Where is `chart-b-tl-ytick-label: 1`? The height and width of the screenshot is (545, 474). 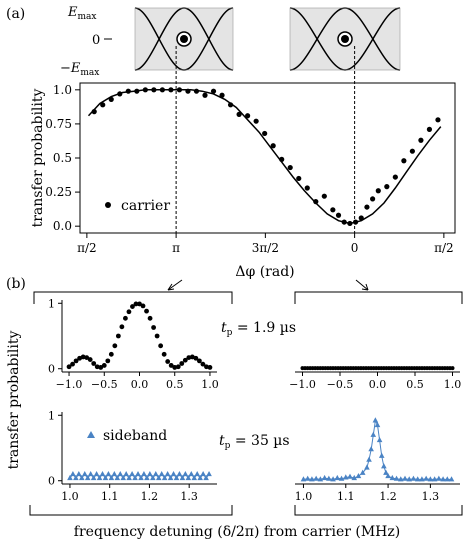
chart-b-tl-ytick-label: 1 is located at coordinates (51, 303).